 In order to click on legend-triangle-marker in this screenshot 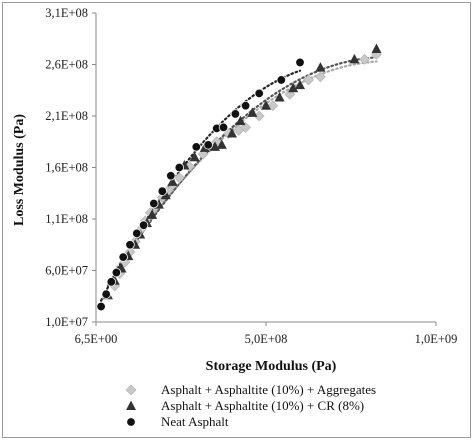, I will do `click(131, 405)`.